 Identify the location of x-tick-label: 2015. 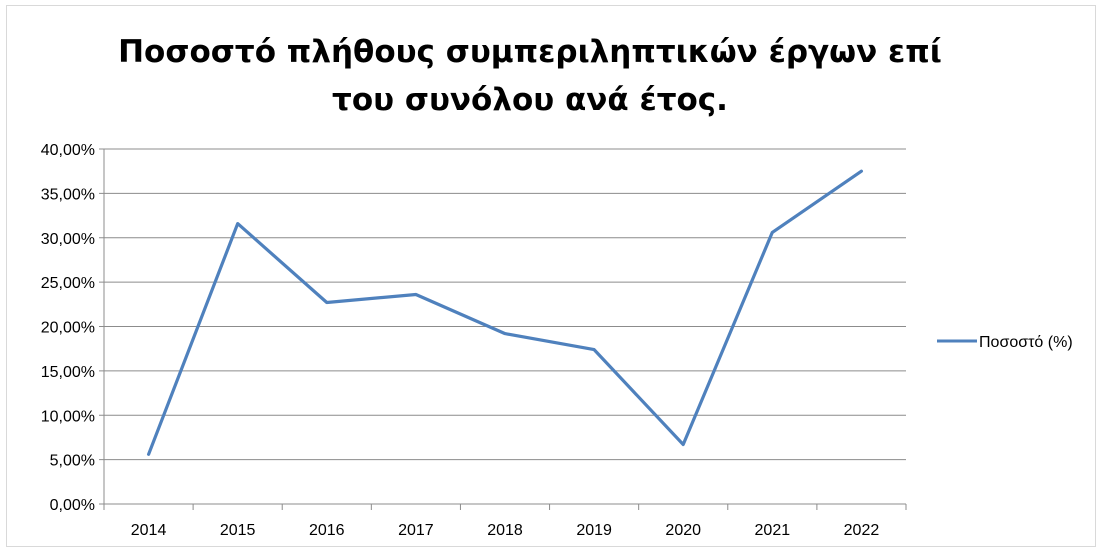
(238, 530).